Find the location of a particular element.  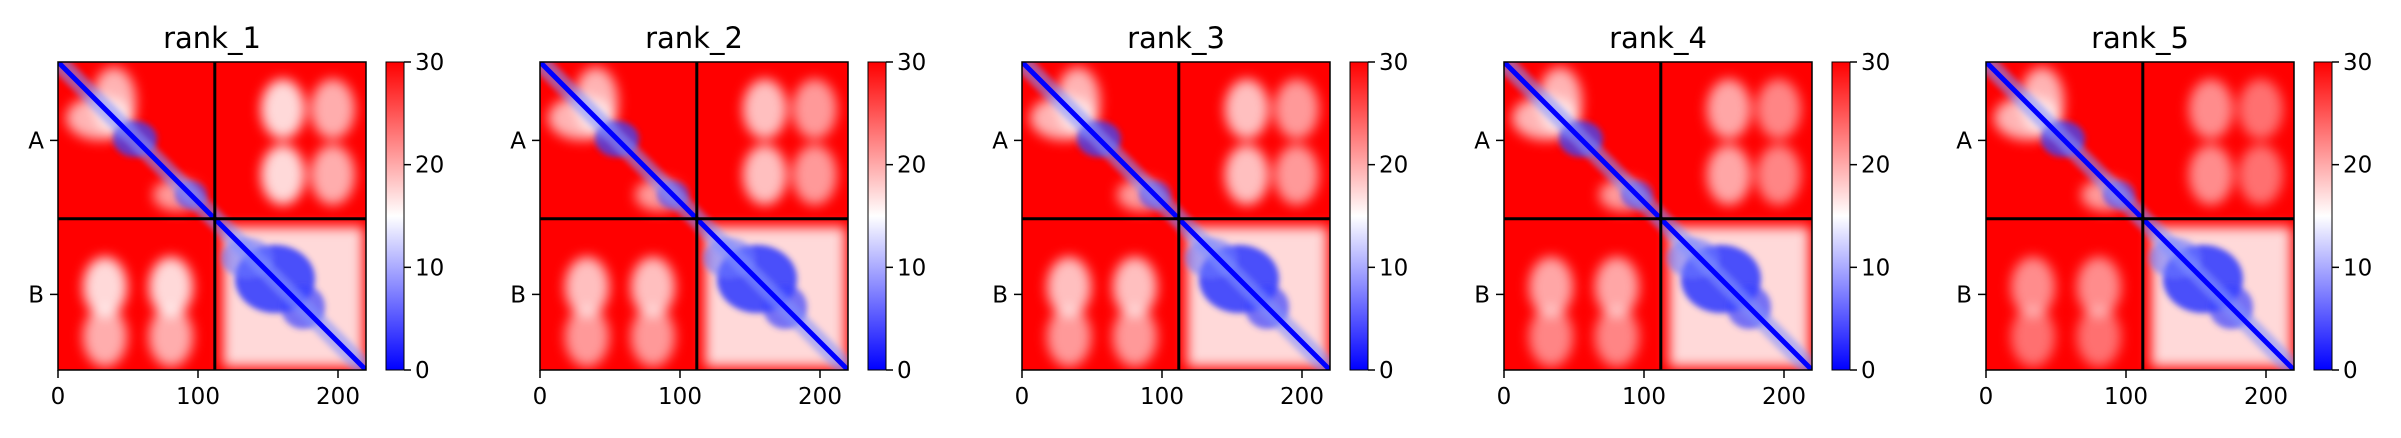

panel-title: rank_1 is located at coordinates (212, 38).